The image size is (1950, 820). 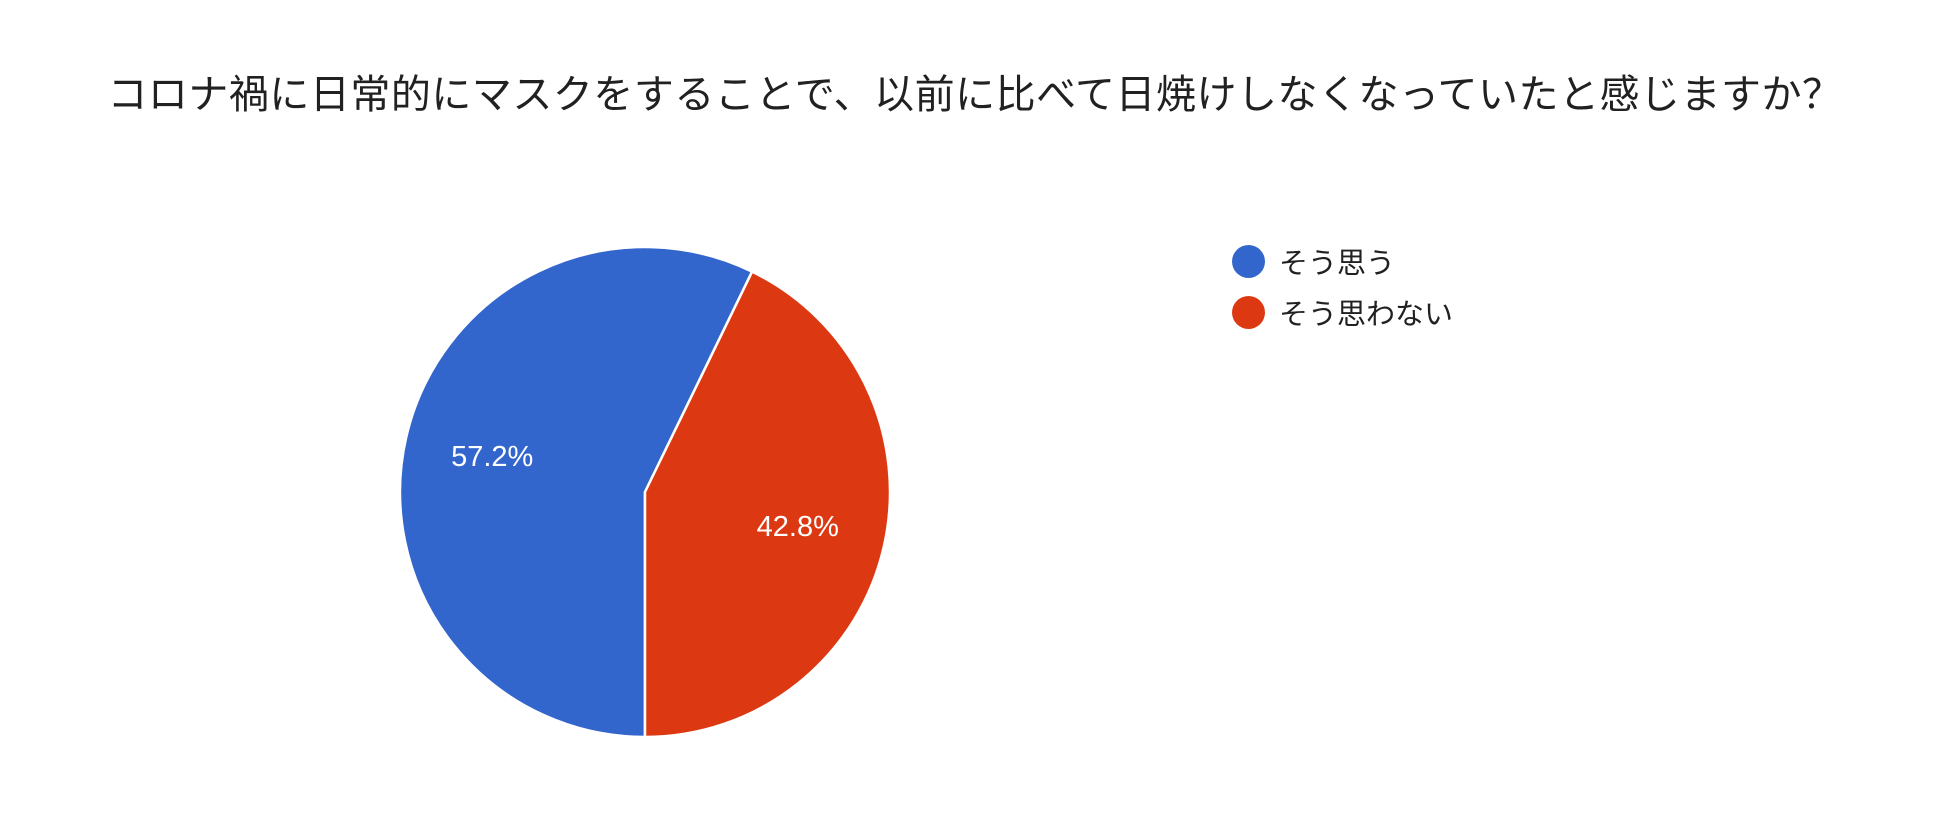 What do you see at coordinates (798, 527) in the screenshot?
I see `slice-label-disagree: 42.8%` at bounding box center [798, 527].